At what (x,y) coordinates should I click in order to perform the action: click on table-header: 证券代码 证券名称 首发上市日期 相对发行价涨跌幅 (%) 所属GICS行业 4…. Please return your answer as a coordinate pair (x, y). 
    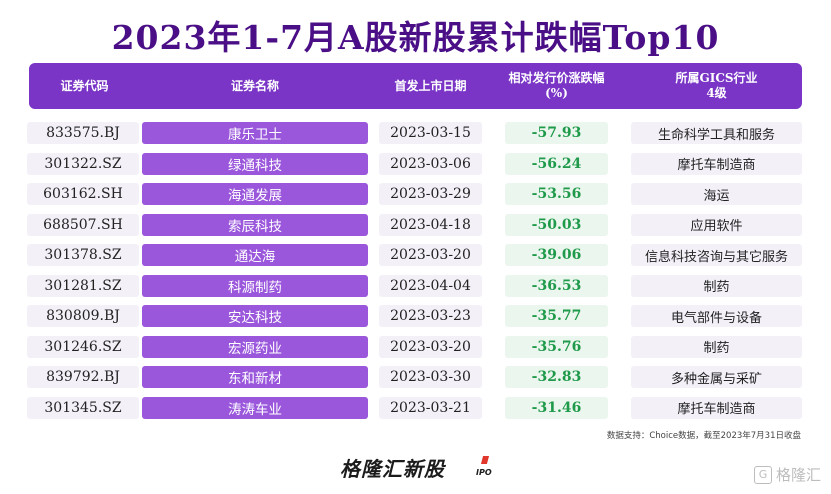
    Looking at the image, I should click on (415, 86).